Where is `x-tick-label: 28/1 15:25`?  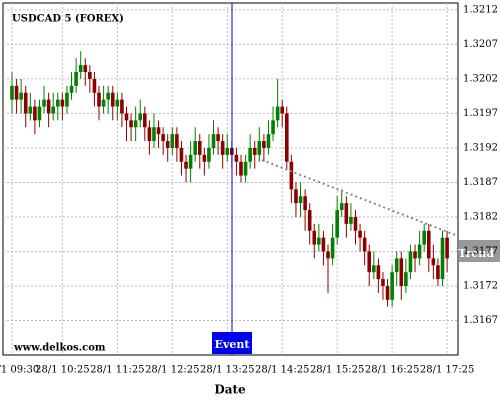
x-tick-label: 28/1 15:25 is located at coordinates (337, 370).